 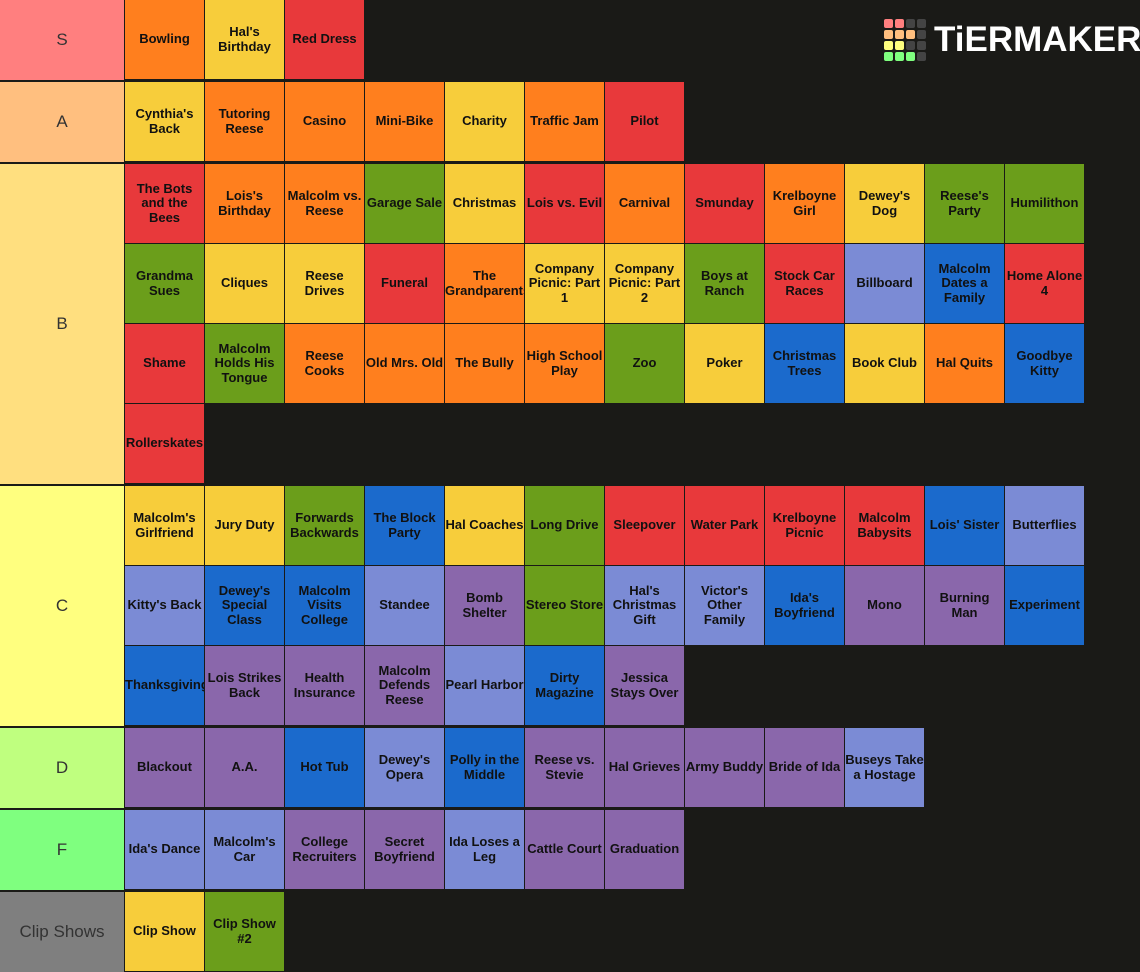 I want to click on tier-item: Hal's Birthday, so click(x=244, y=39).